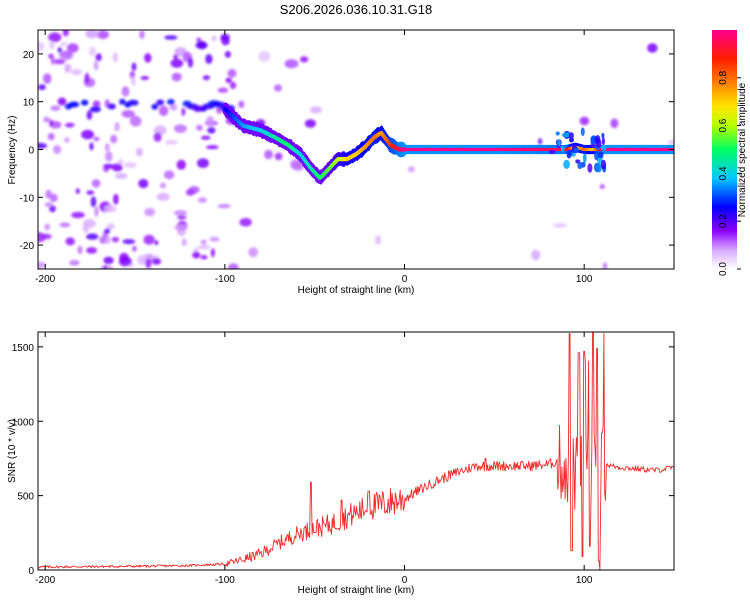 Image resolution: width=750 pixels, height=600 pixels. What do you see at coordinates (742, 149) in the screenshot?
I see `colorbar-label: Normalized spectral amplitude` at bounding box center [742, 149].